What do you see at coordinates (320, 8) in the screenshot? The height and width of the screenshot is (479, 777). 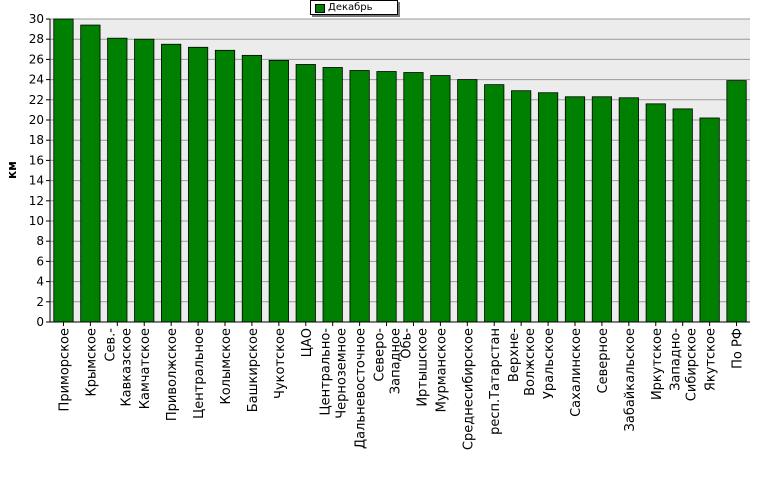 I see `legend-swatch` at bounding box center [320, 8].